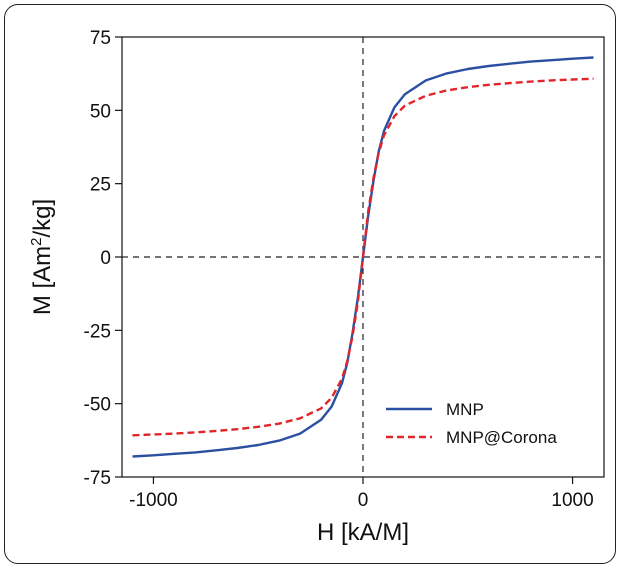  I want to click on y-tick-label: -25, so click(97, 331).